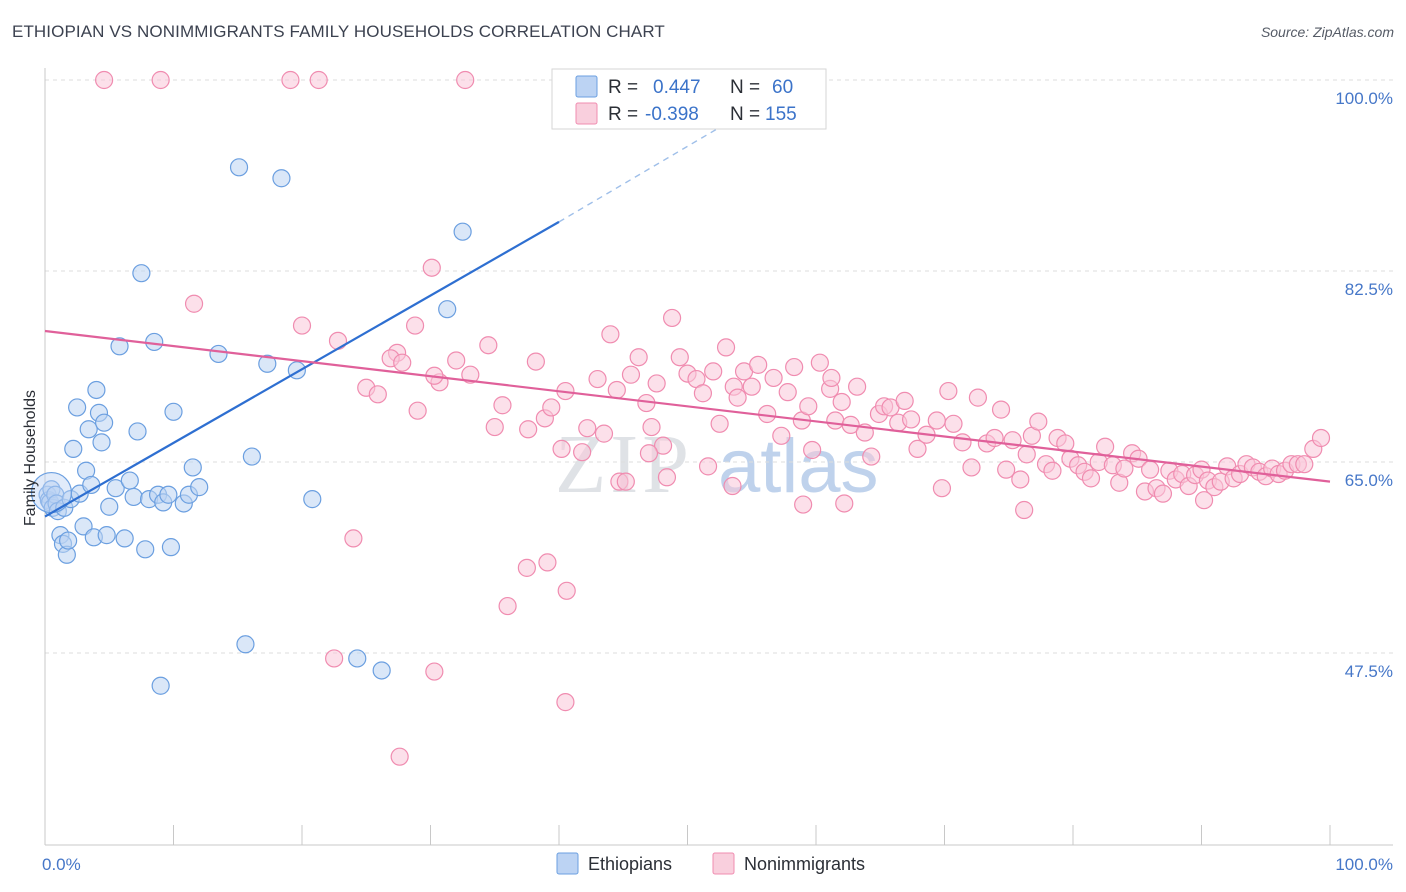 The width and height of the screenshot is (1406, 892). What do you see at coordinates (782, 87) in the screenshot?
I see `legend-n-value-1: 60` at bounding box center [782, 87].